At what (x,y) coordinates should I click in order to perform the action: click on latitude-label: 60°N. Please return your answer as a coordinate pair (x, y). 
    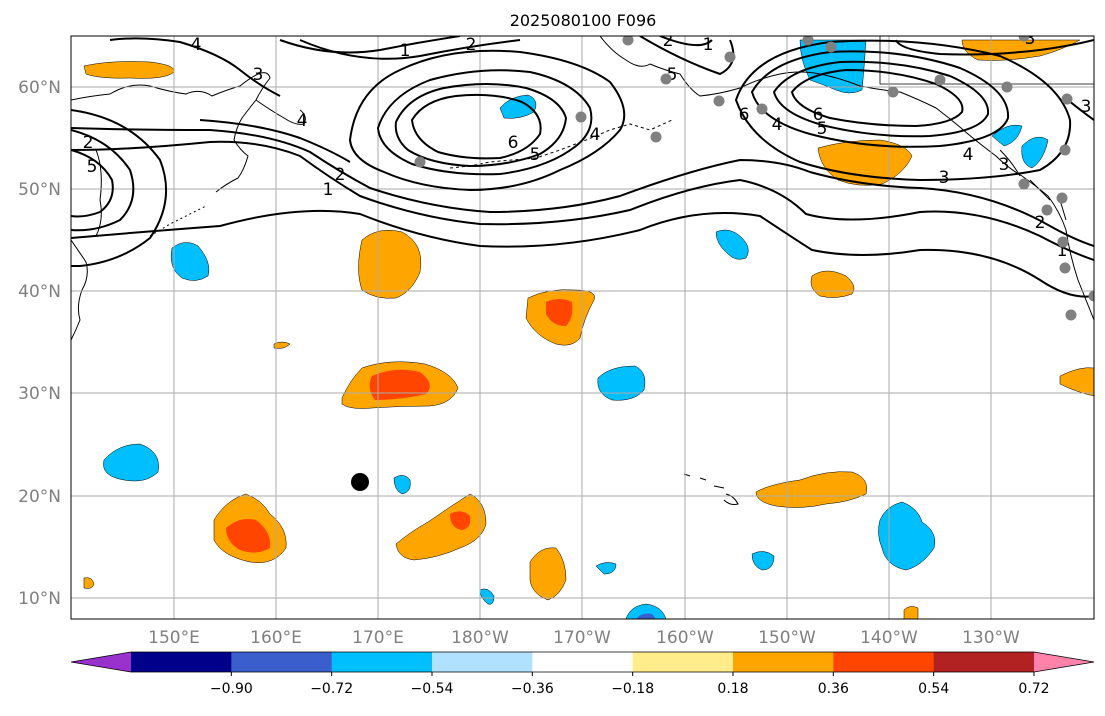
    Looking at the image, I should click on (39, 88).